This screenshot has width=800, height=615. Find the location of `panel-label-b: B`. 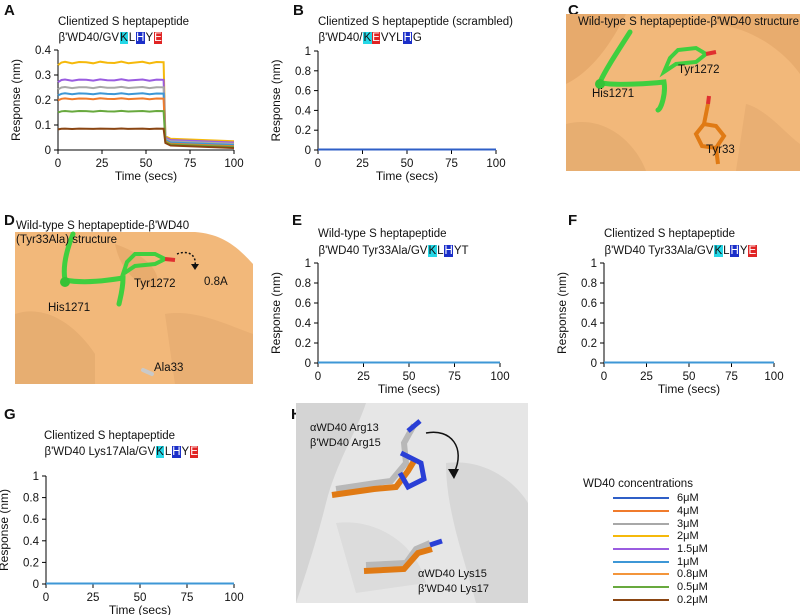

panel-label-b: B is located at coordinates (298, 10).